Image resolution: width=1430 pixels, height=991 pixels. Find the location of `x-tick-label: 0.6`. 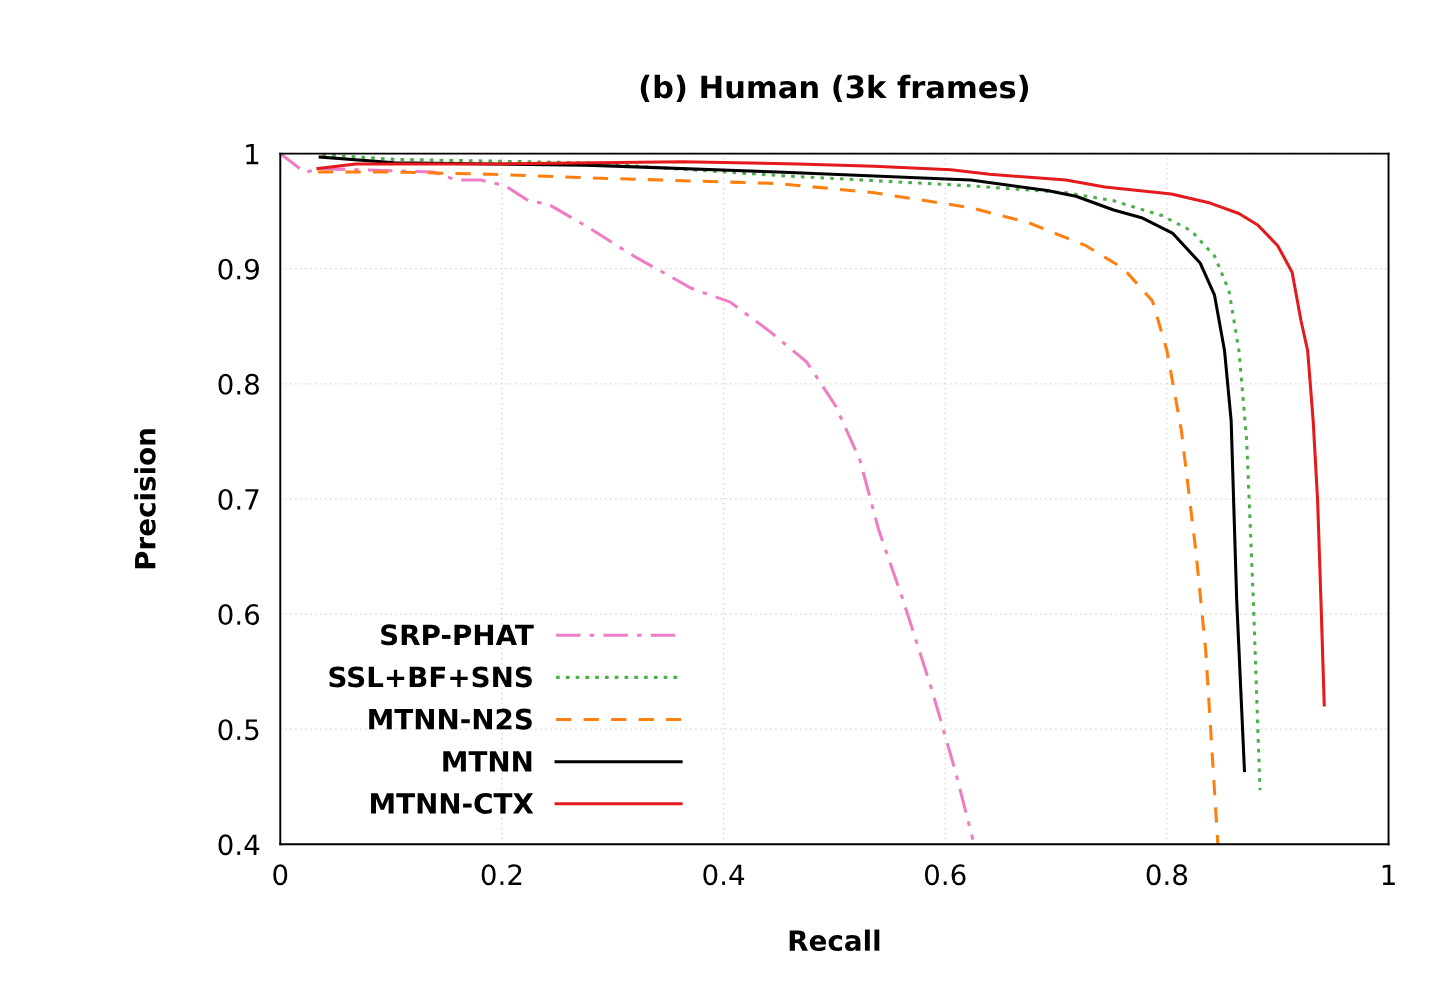

x-tick-label: 0.6 is located at coordinates (945, 875).